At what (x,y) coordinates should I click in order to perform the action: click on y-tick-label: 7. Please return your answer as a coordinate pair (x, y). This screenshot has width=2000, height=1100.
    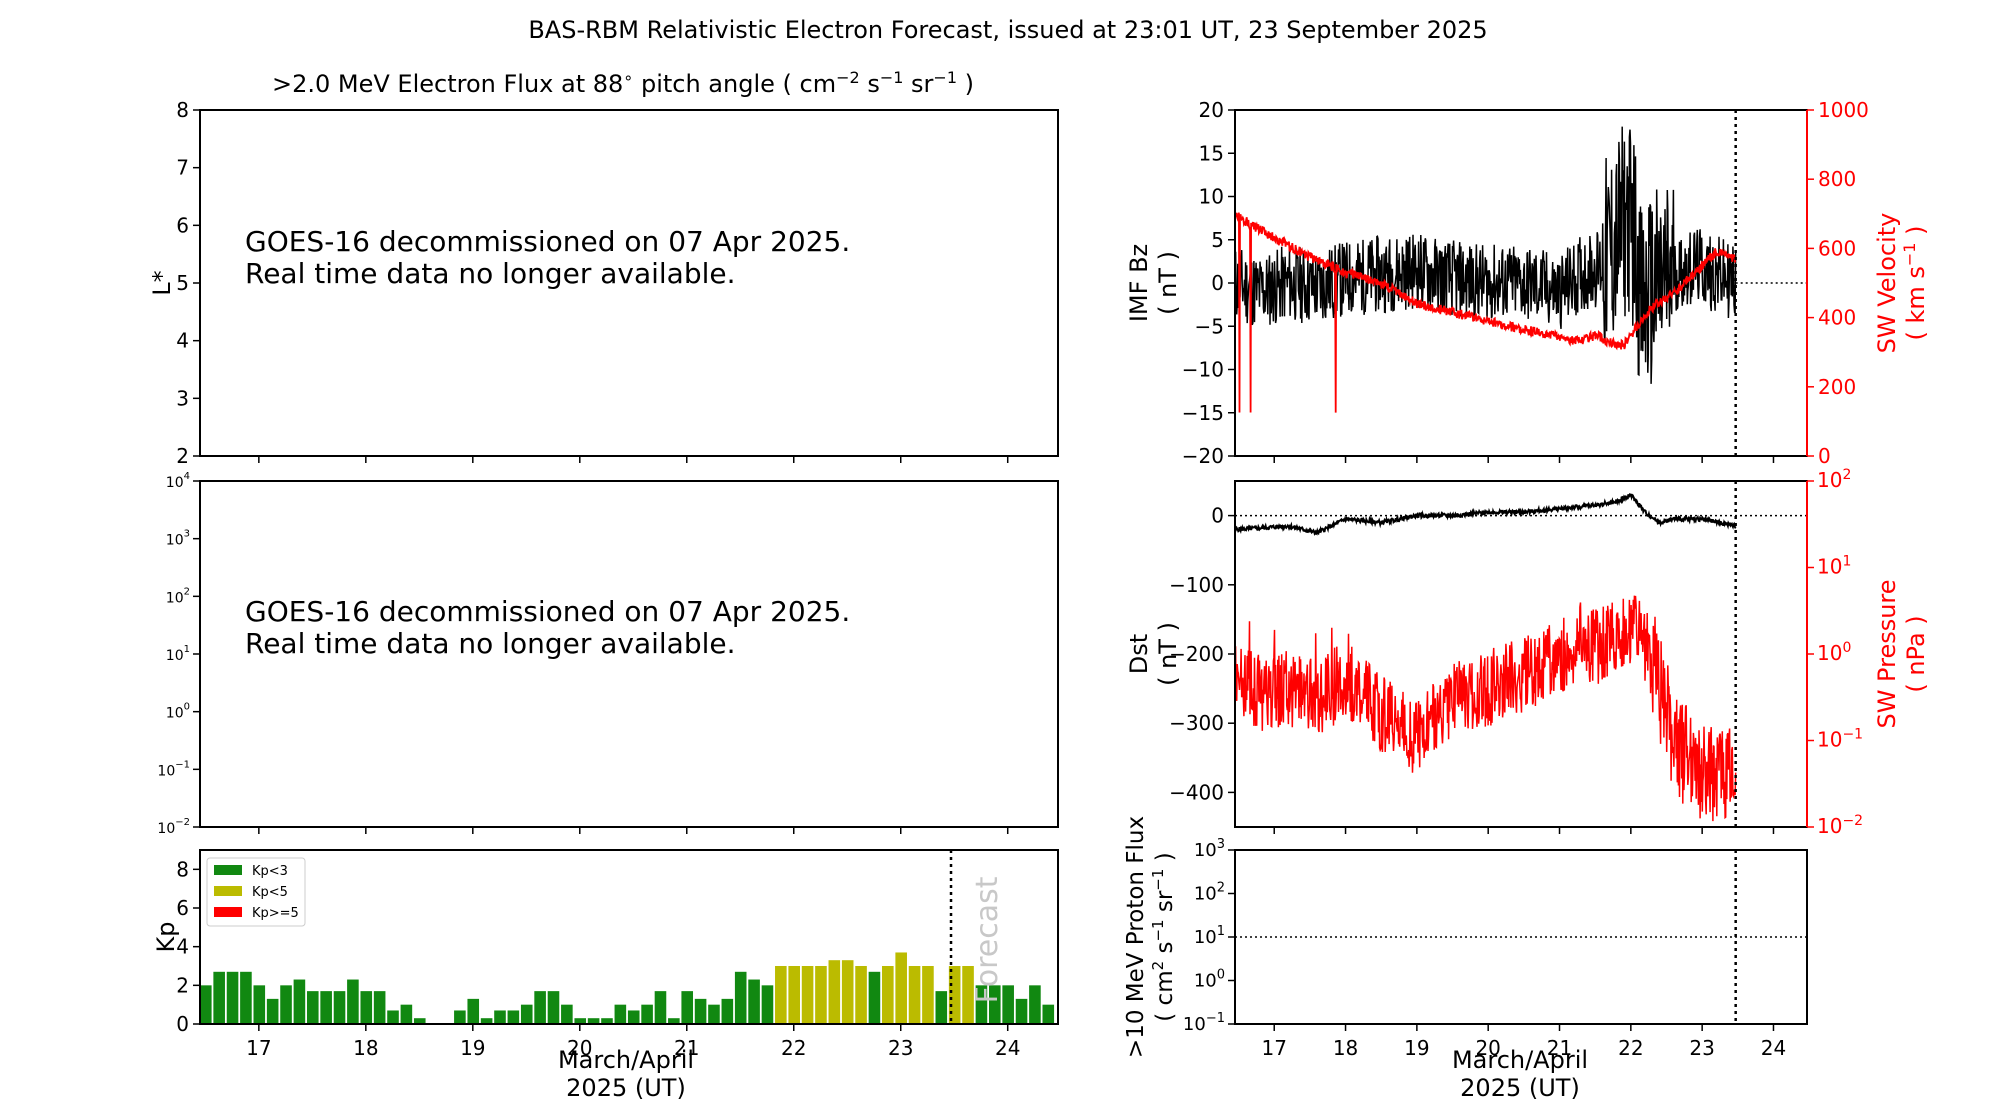
    Looking at the image, I should click on (182, 168).